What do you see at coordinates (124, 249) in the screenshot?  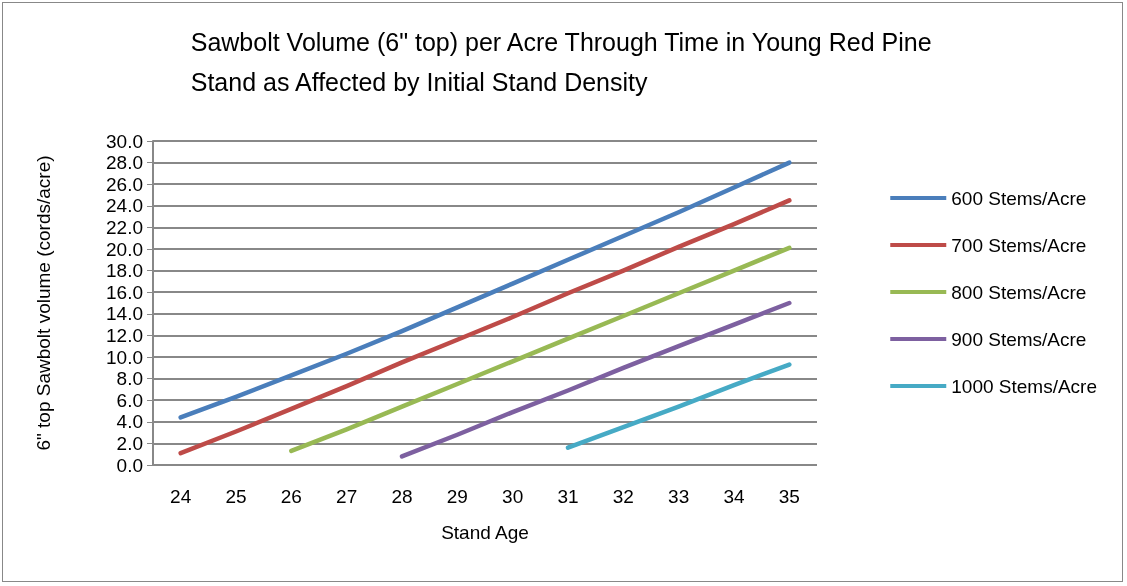 I see `y-tick-label: 20.0` at bounding box center [124, 249].